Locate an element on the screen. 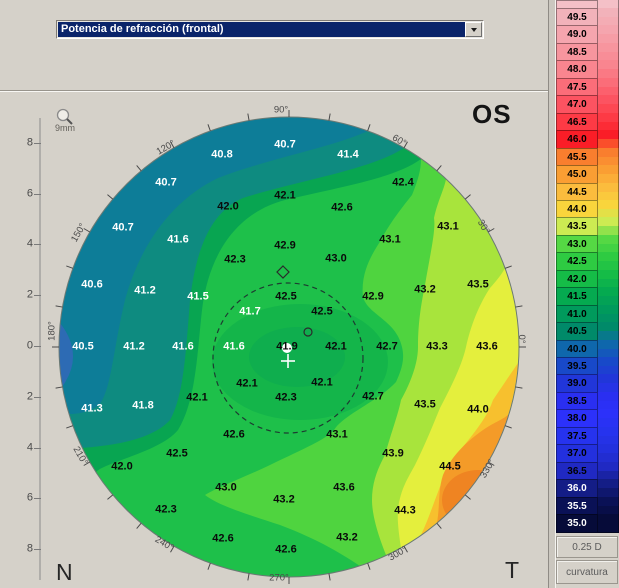  map-value: 40.8 is located at coordinates (222, 154).